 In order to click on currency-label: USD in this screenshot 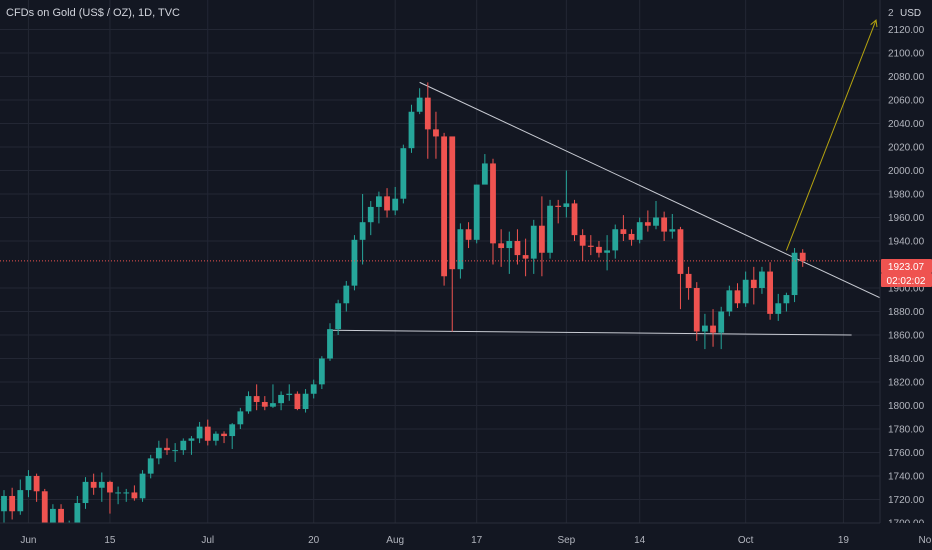, I will do `click(910, 13)`.